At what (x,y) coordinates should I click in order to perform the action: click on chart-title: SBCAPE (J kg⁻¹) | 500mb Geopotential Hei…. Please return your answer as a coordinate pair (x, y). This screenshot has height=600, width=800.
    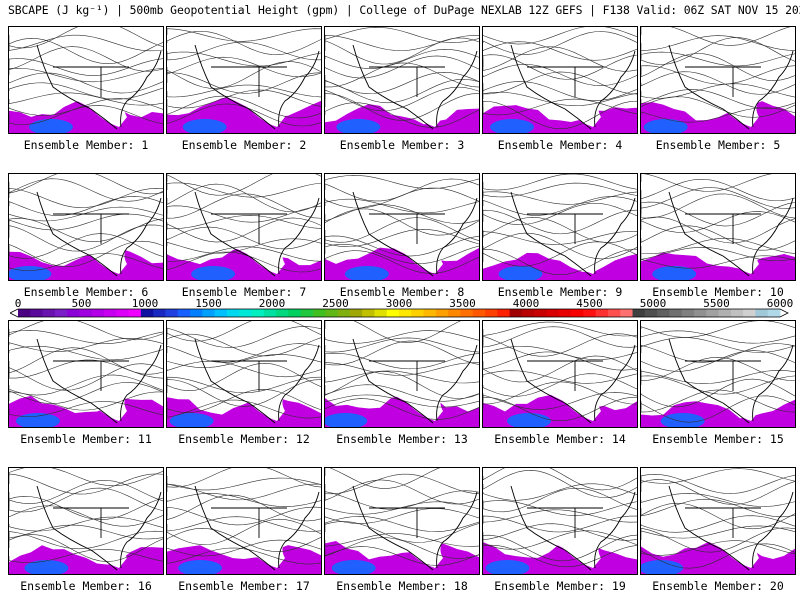
    Looking at the image, I should click on (404, 10).